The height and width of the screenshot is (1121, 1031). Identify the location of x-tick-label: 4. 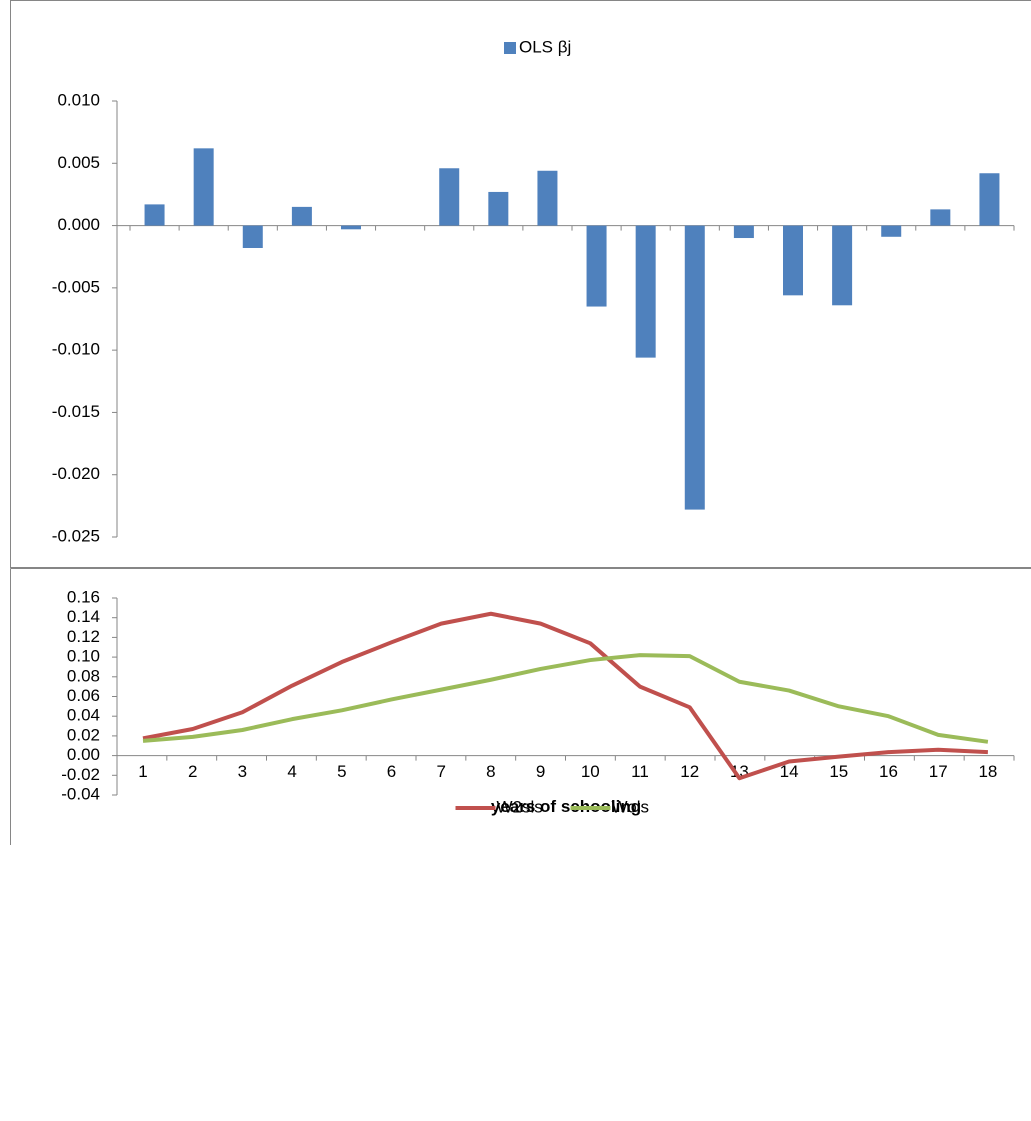
(291, 771).